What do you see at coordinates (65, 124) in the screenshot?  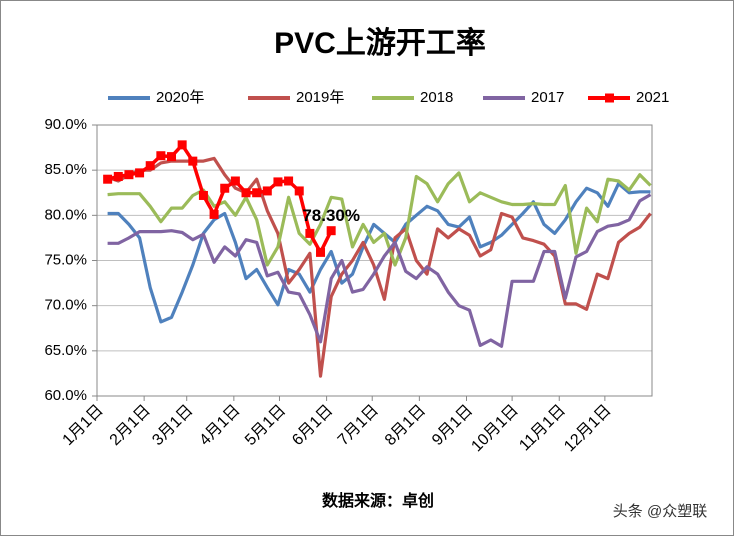 I see `y-tick-label: 90.0%` at bounding box center [65, 124].